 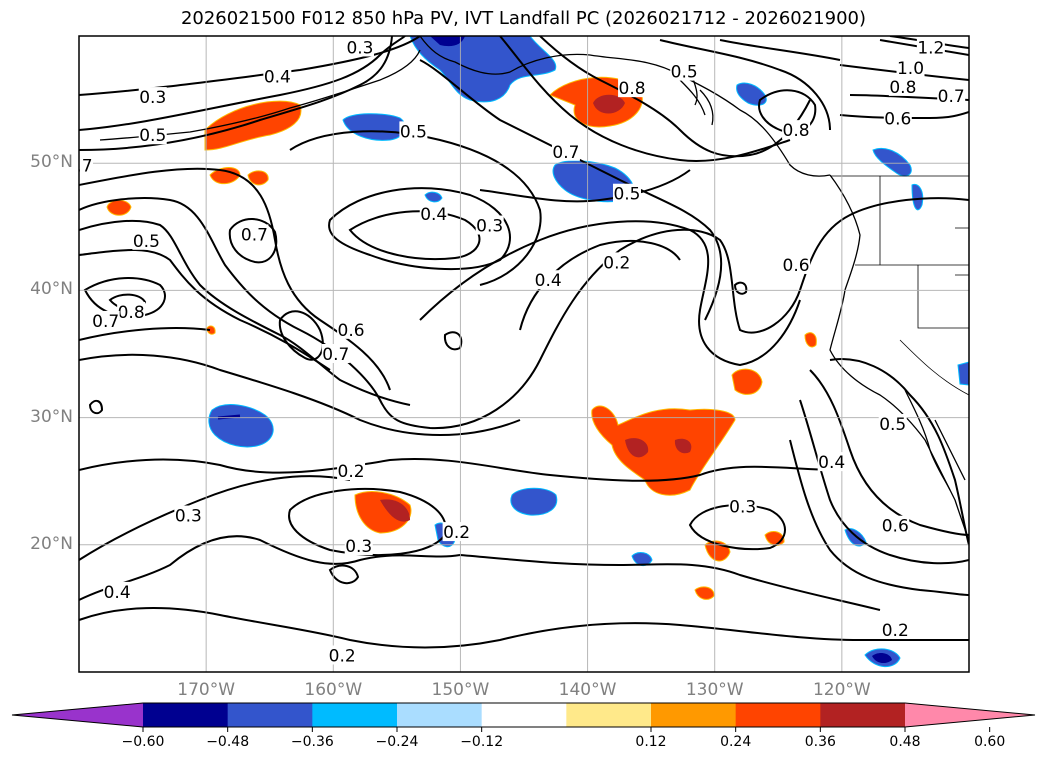 I want to click on contour-label: 0.6, so click(x=351, y=331).